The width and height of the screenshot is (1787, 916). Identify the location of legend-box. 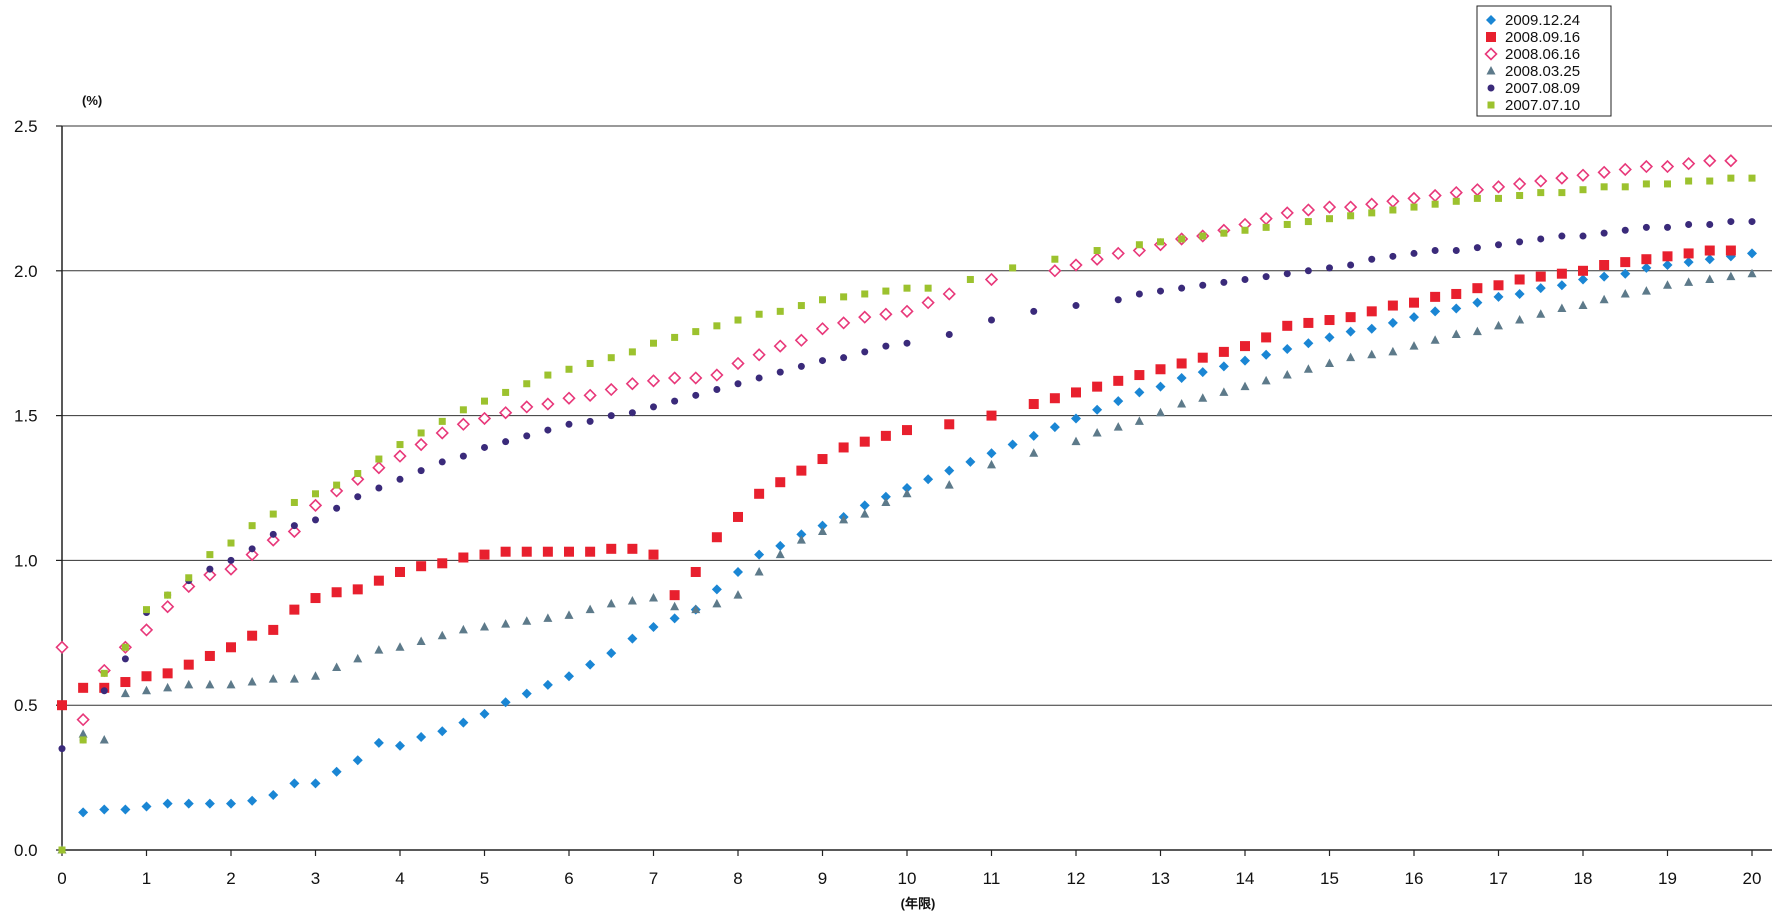
(1544, 61).